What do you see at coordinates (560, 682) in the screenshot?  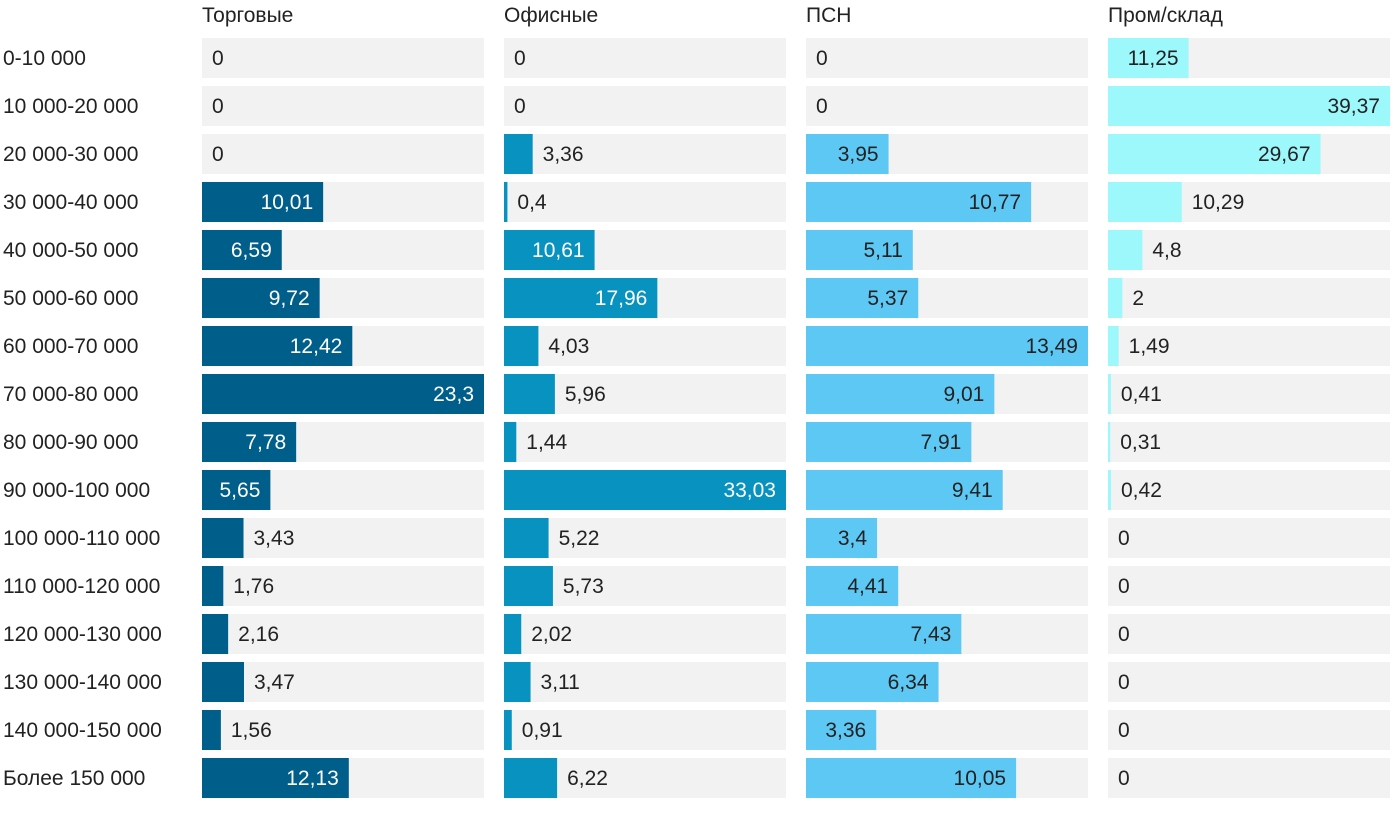 I see `data-label: 3,11` at bounding box center [560, 682].